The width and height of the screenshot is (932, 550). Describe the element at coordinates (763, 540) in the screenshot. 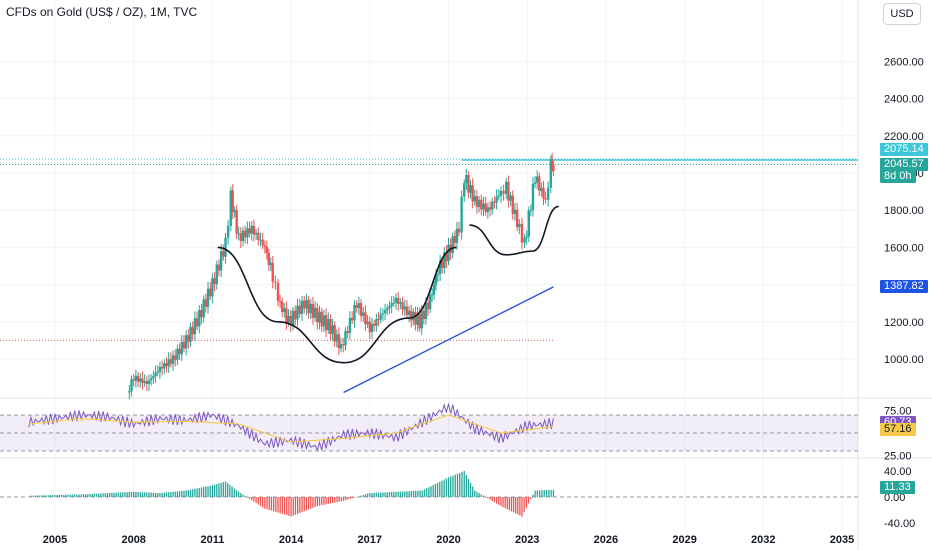

I see `x-tick-label: 2032` at that location.